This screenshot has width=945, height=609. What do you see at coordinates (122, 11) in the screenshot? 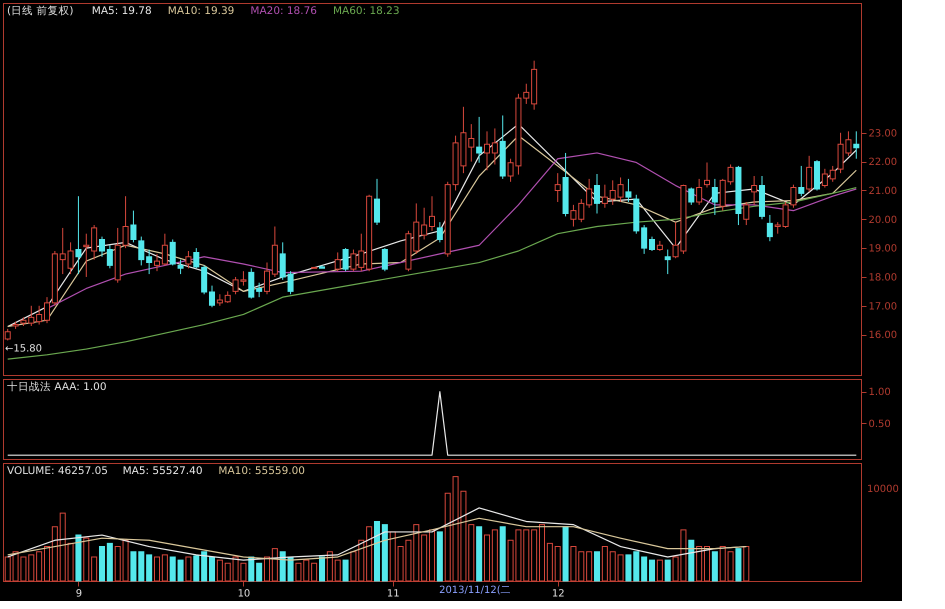
I see `text: MA5: 19.78` at bounding box center [122, 11].